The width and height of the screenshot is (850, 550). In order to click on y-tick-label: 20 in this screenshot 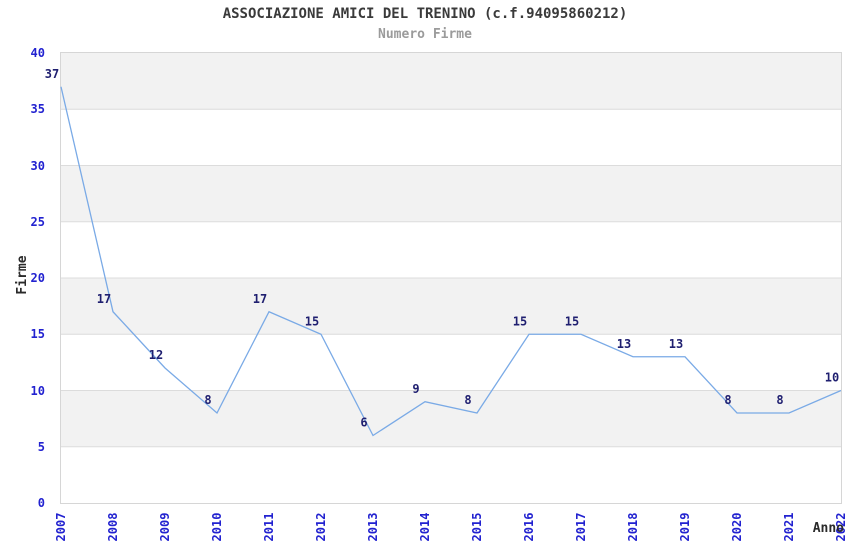, I will do `click(37, 278)`.